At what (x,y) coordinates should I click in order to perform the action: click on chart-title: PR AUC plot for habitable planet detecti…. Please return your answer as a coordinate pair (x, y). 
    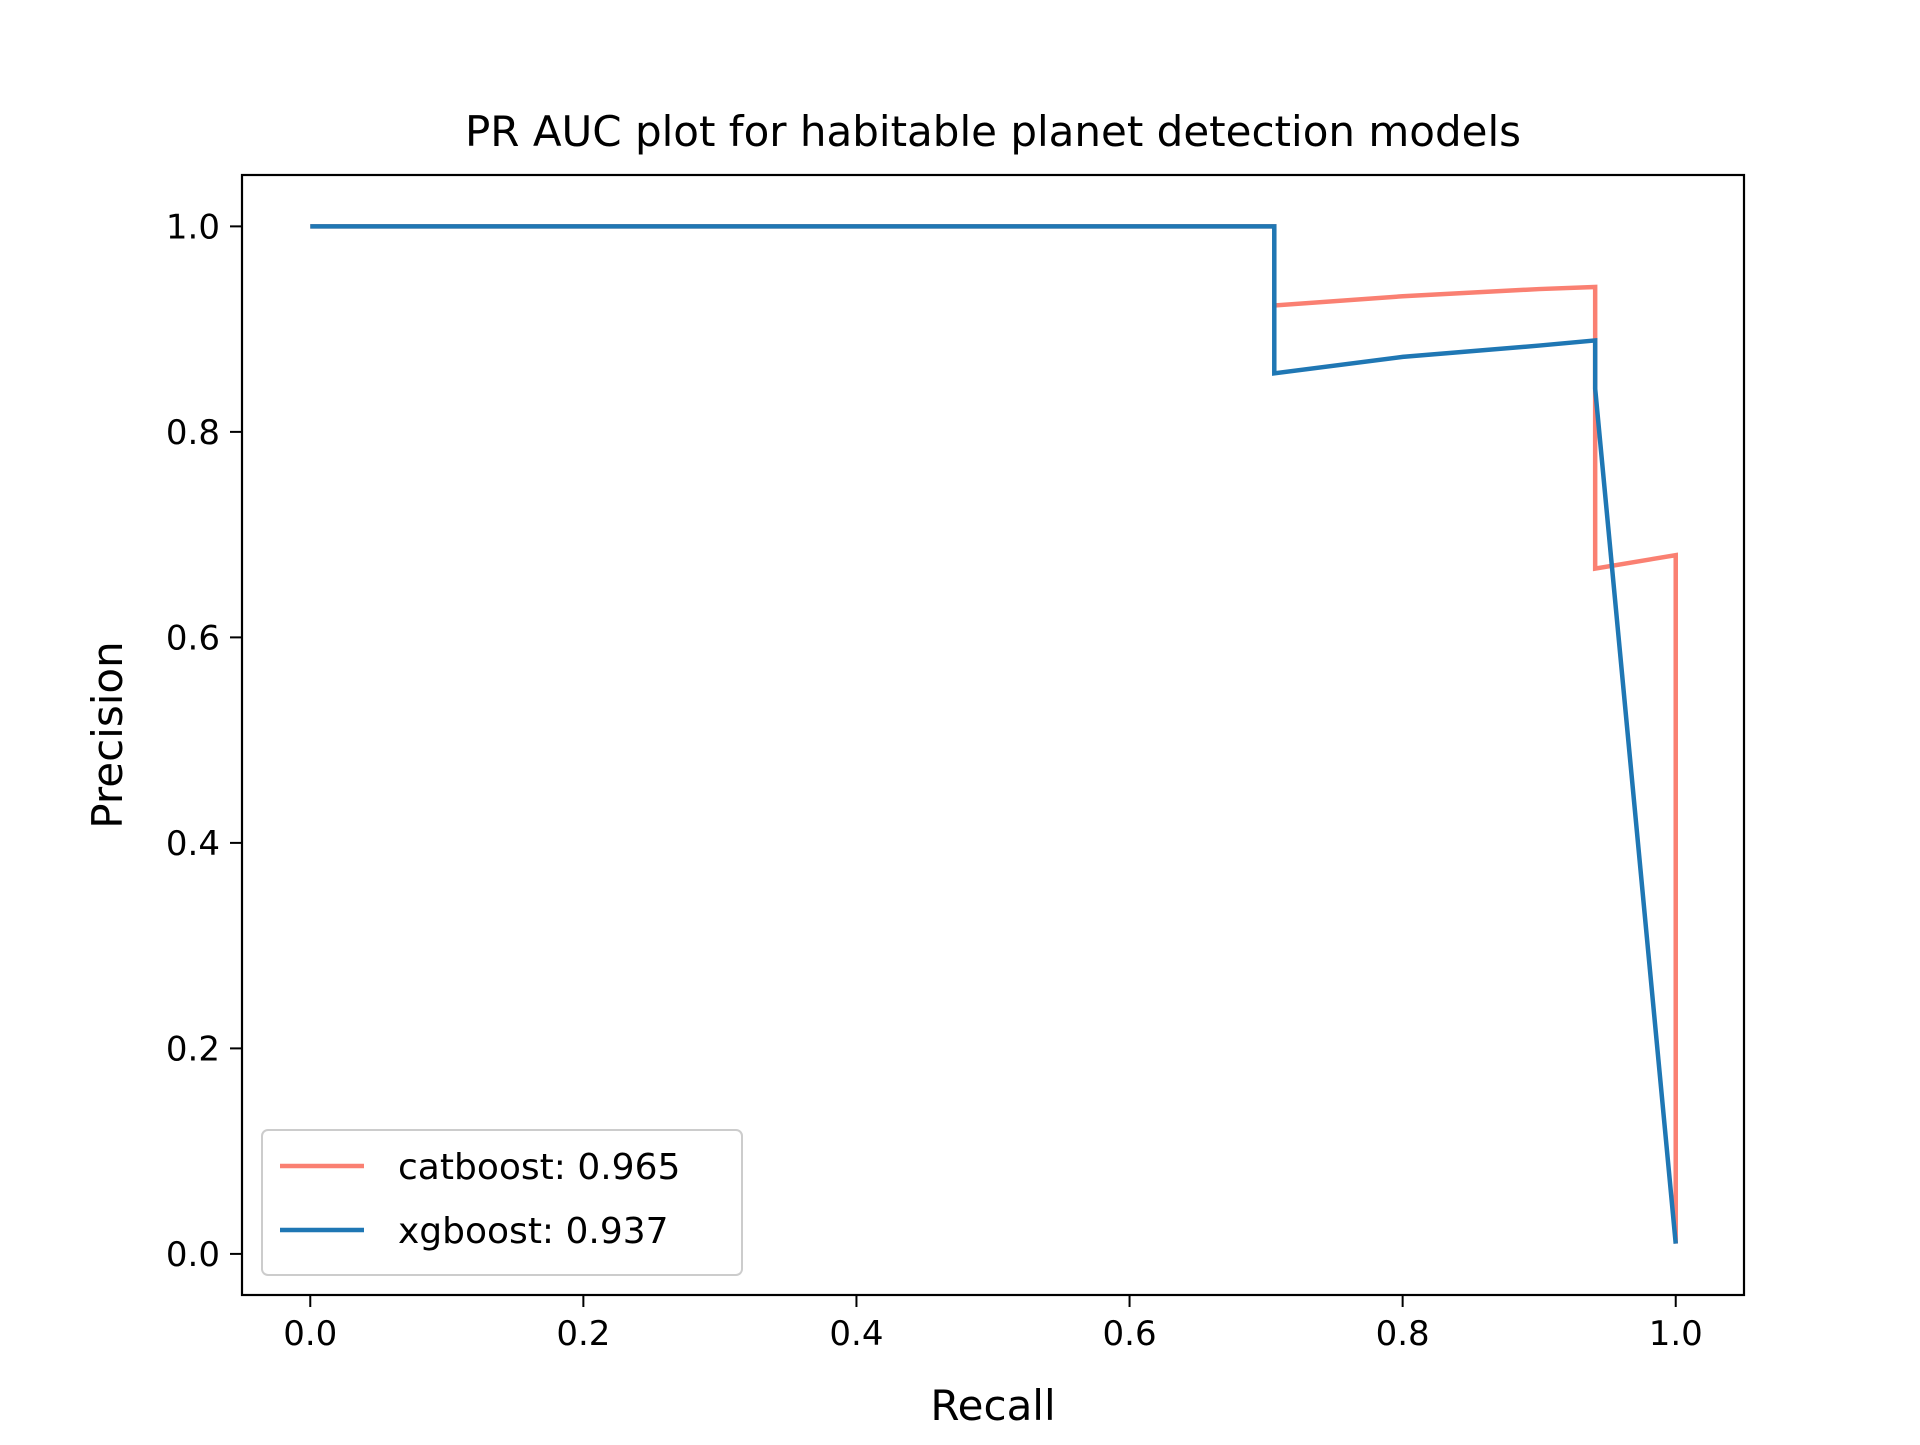
    Looking at the image, I should click on (993, 131).